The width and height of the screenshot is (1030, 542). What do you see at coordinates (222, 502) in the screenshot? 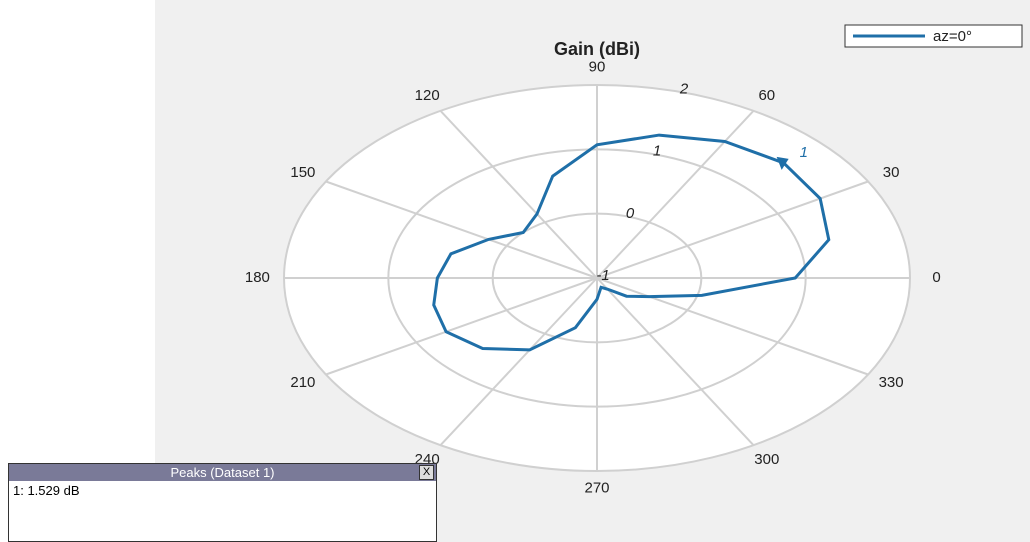
I see `peaks-panel: Peaks (Dataset 1) X 1: 1.529 dB` at bounding box center [222, 502].